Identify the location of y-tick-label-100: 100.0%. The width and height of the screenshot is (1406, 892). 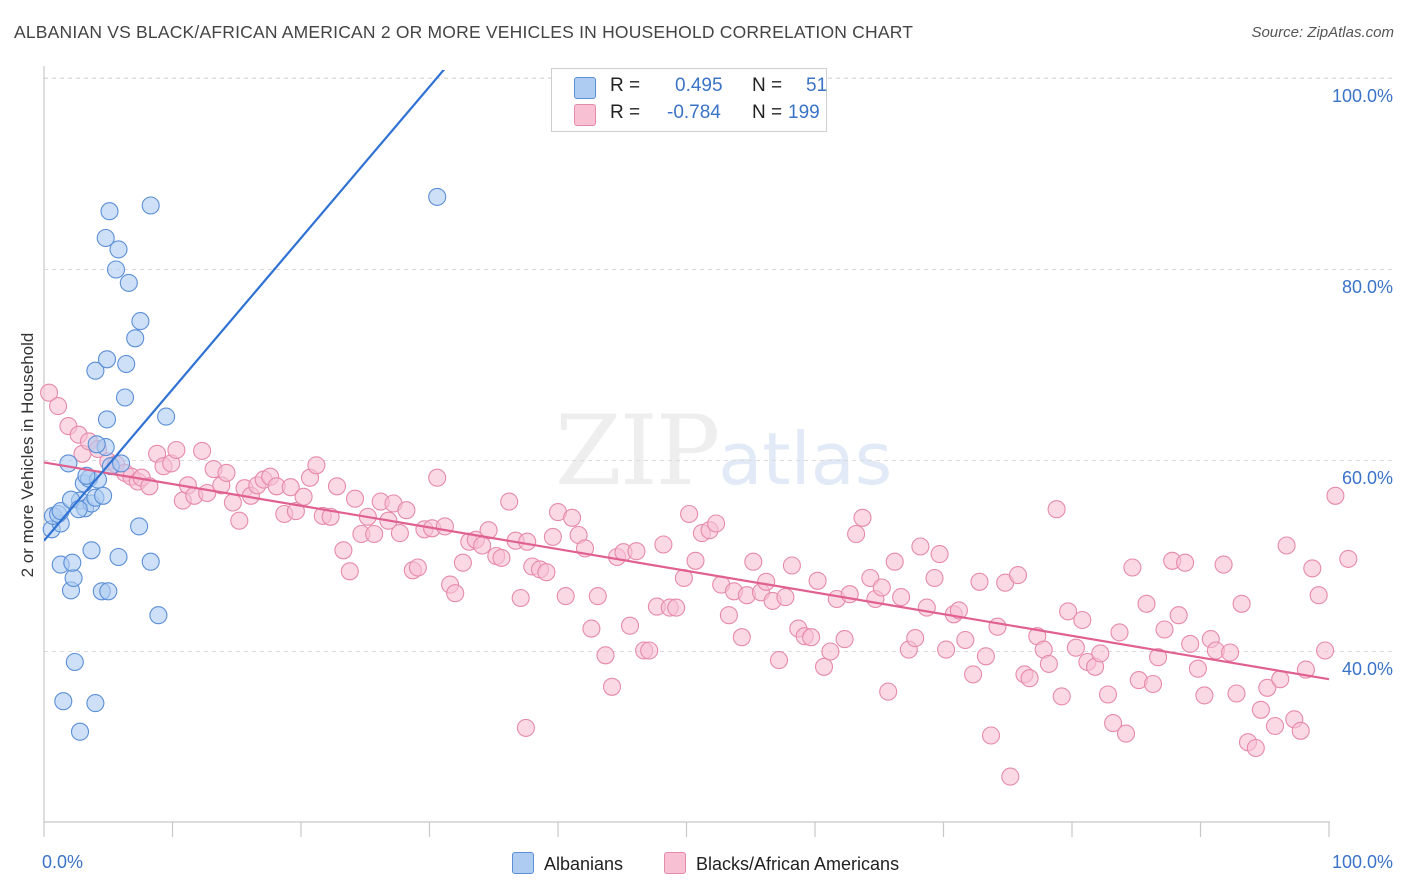
(1362, 96).